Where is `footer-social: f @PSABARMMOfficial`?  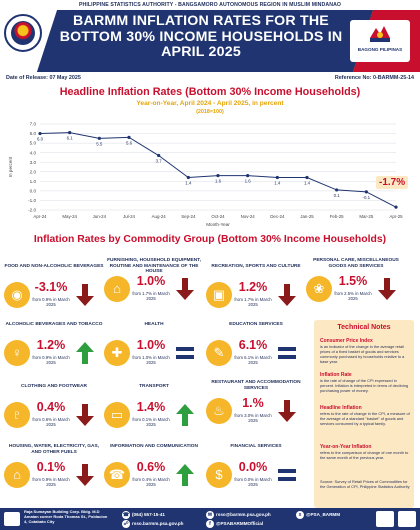 footer-social: f @PSABARMMOfficial is located at coordinates (234, 524).